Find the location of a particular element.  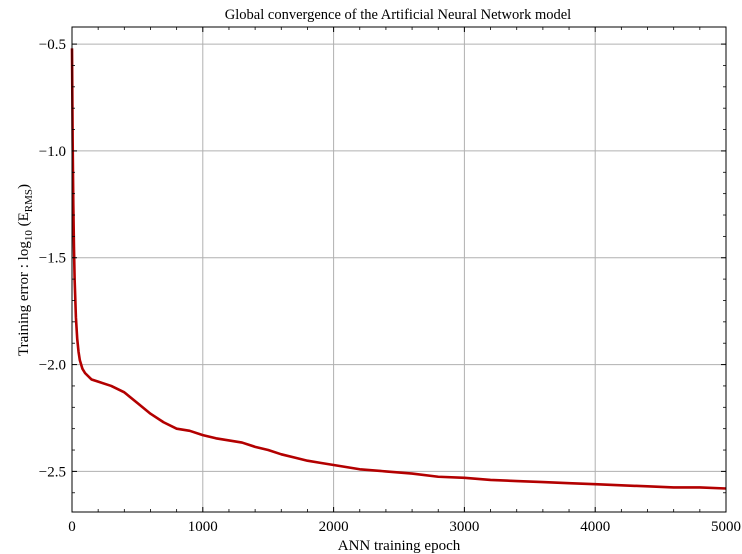

x-axis-title: ANN training epoch is located at coordinates (399, 546).